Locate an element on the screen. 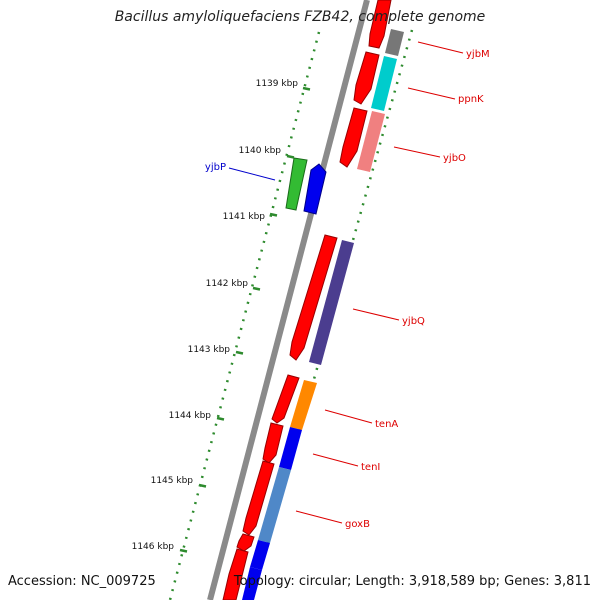  gene-arrow-yjbP is located at coordinates (296, 184).